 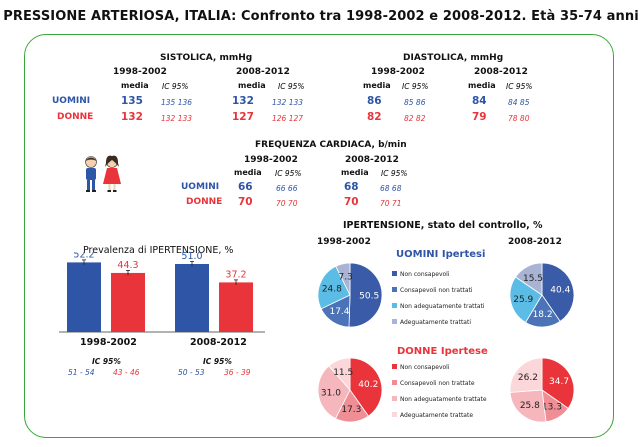 I want to click on frequenza-p2-ic-header: IC 95%, so click(x=394, y=173).